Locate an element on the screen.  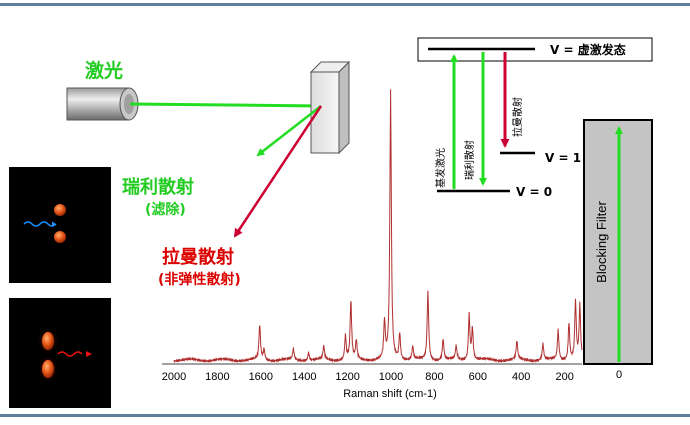
x-tick-label: 1600 is located at coordinates (261, 377).